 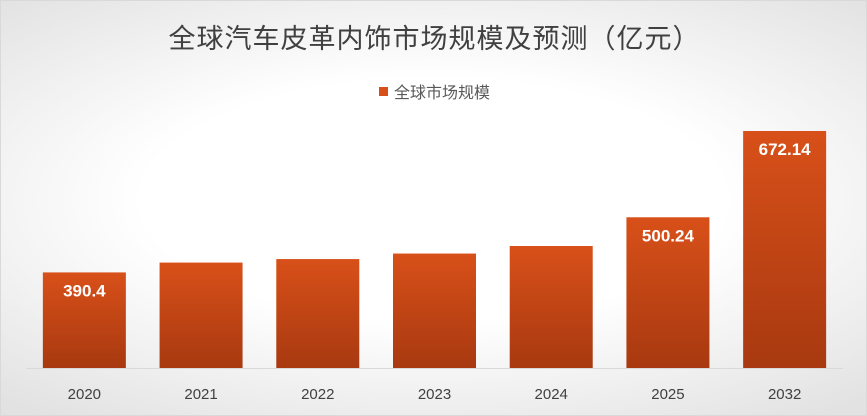 I want to click on x-tick-2025: 2025, so click(x=667, y=394).